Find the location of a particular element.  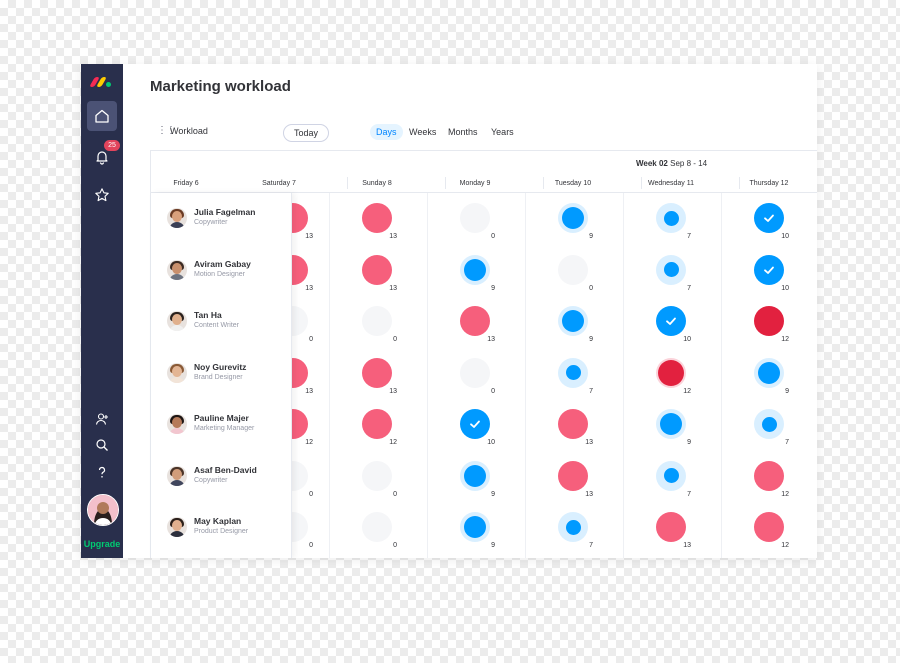

home-button is located at coordinates (102, 116).